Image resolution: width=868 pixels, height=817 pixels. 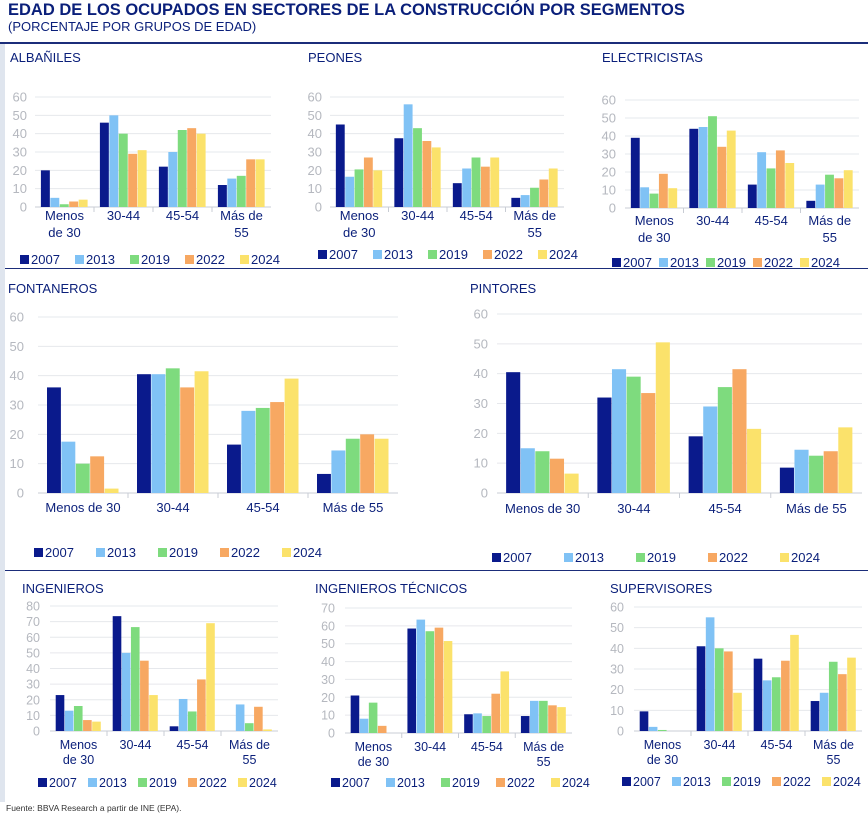 I want to click on divider, so click(x=434, y=43).